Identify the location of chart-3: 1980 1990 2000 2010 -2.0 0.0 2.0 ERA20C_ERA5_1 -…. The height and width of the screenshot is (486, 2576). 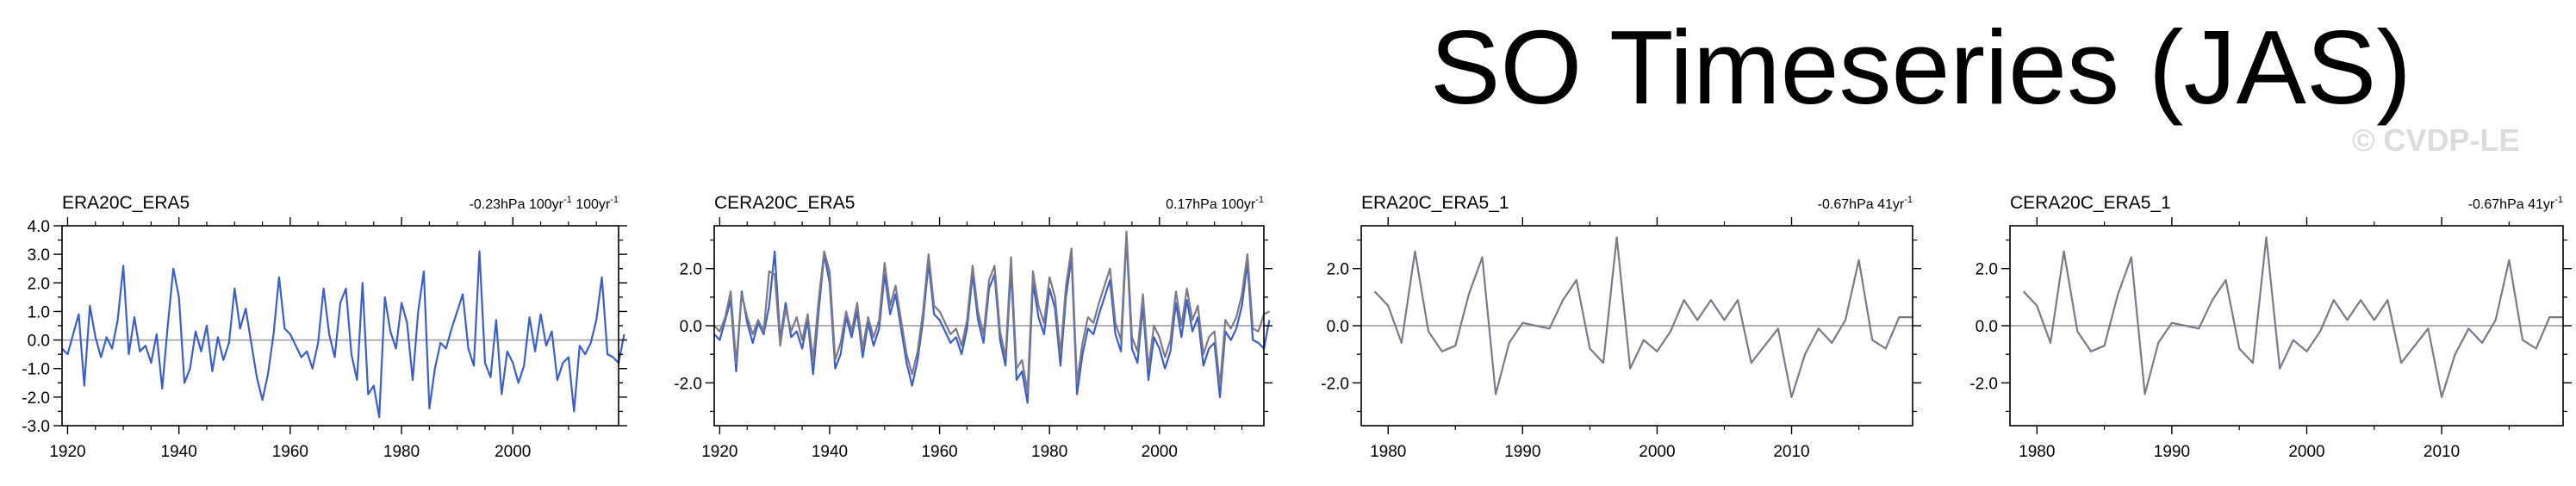
(1621, 327).